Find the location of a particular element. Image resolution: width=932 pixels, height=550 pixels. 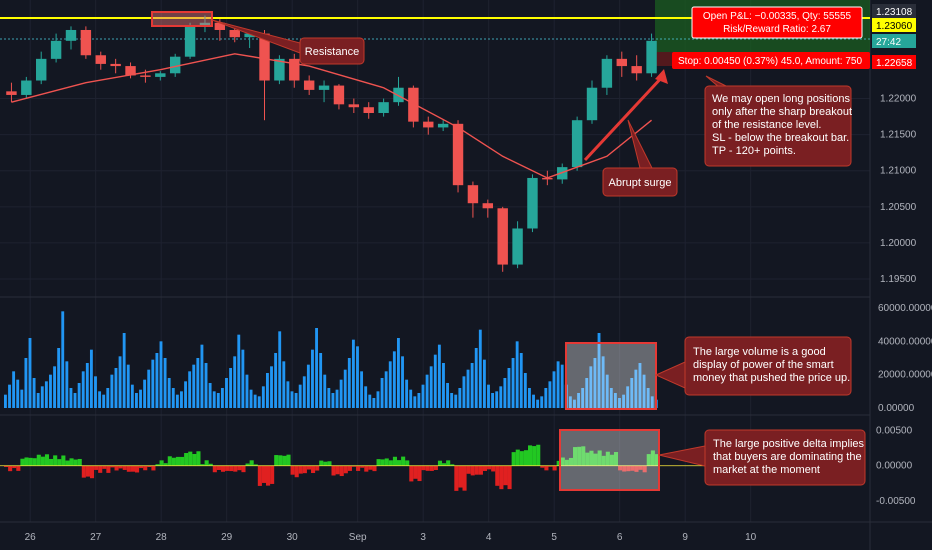

level-badge-label-2: 27:42 is located at coordinates (888, 42).